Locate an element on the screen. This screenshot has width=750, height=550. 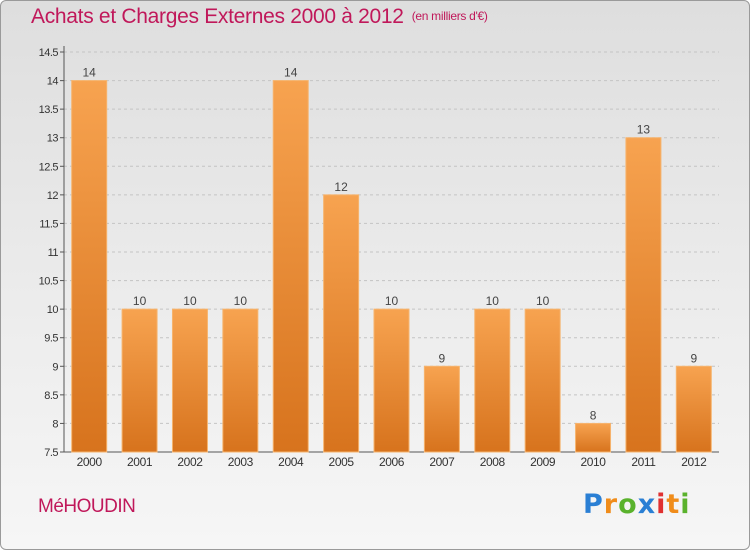
bar-2006 is located at coordinates (391, 380).